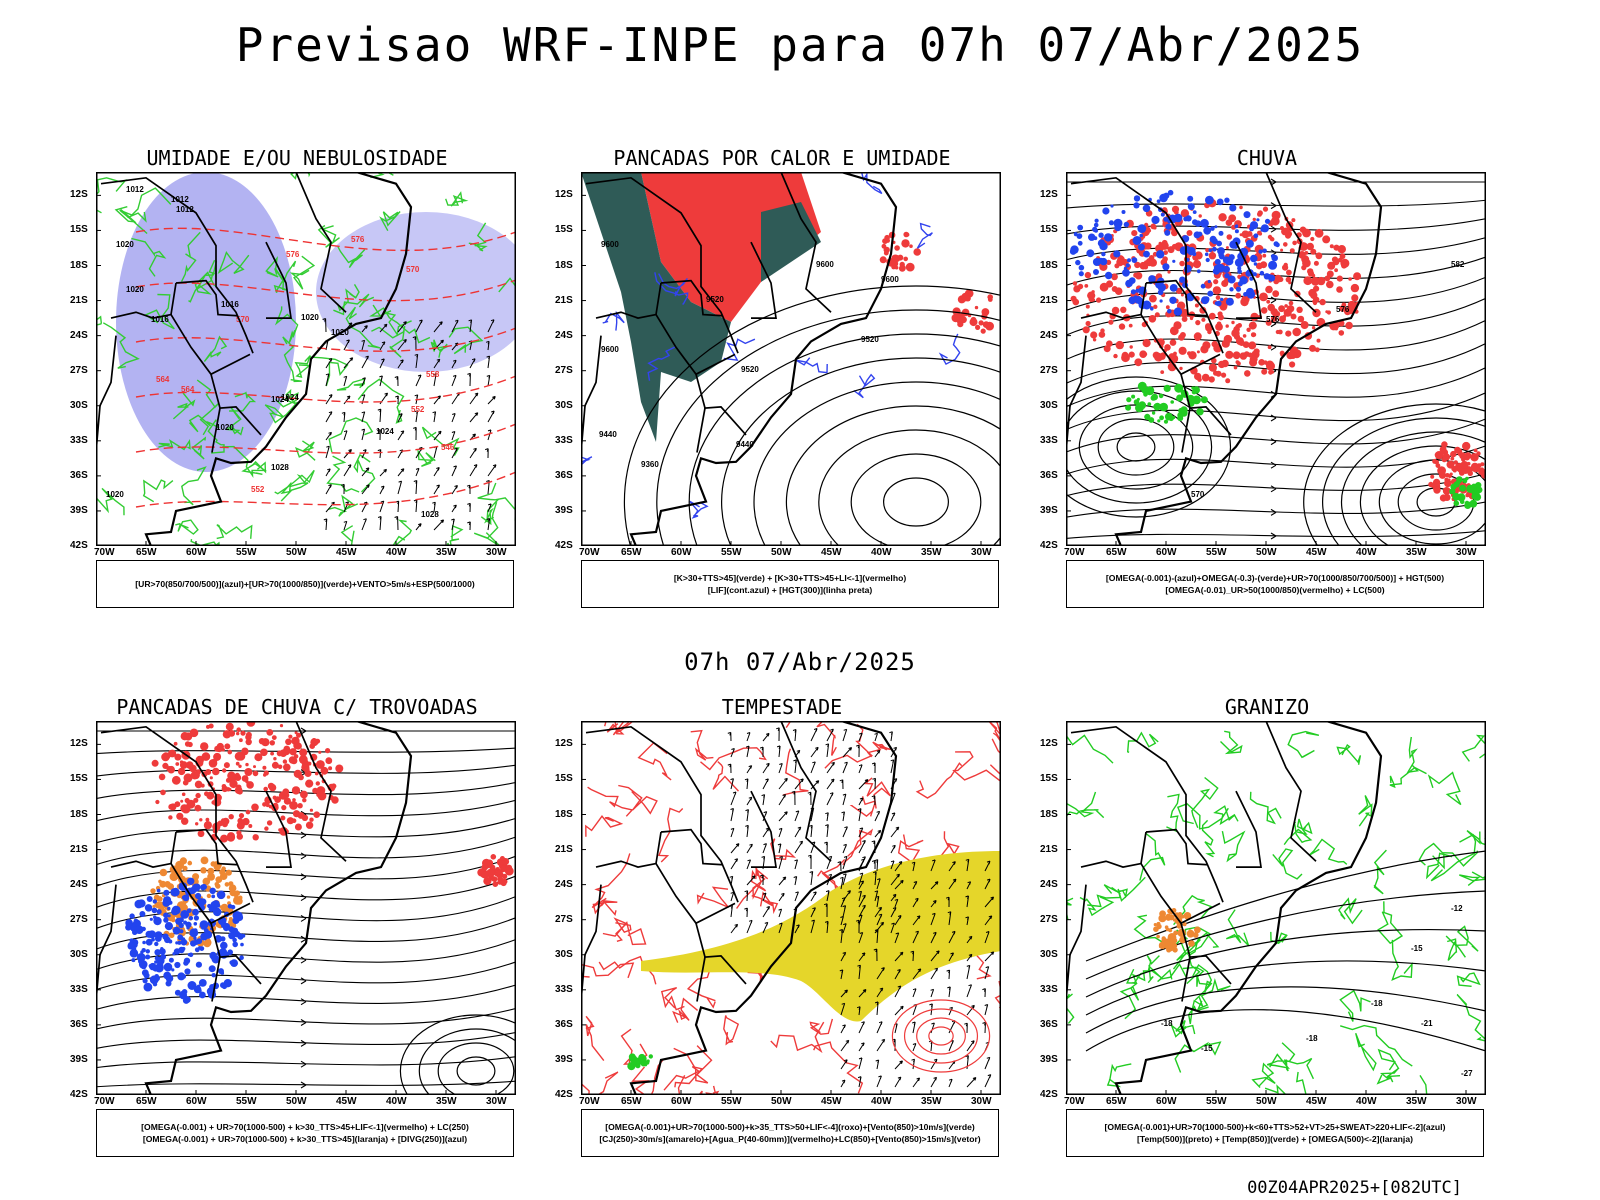  What do you see at coordinates (1366, 1101) in the screenshot?
I see `lon-tick-label: 40W` at bounding box center [1366, 1101].